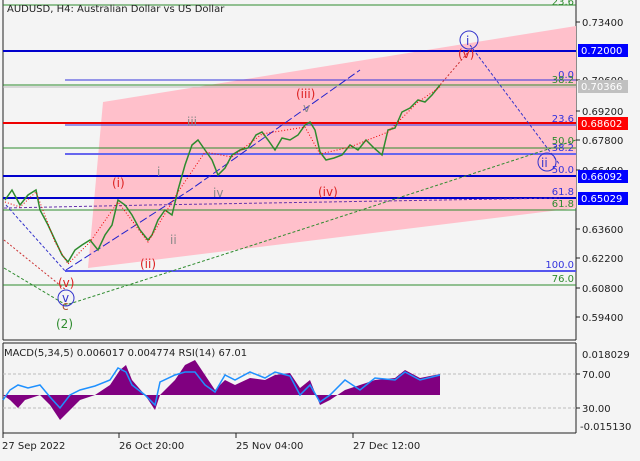 The width and height of the screenshot is (640, 461). What do you see at coordinates (118, 183) in the screenshot?
I see `svg-text: (i)` at bounding box center [118, 183].